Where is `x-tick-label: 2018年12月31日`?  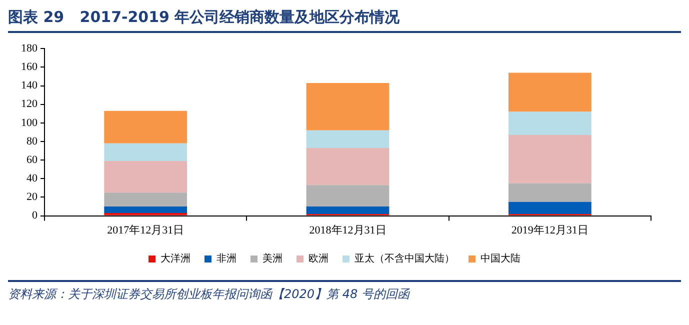 x-tick-label: 2018年12月31日 is located at coordinates (347, 230).